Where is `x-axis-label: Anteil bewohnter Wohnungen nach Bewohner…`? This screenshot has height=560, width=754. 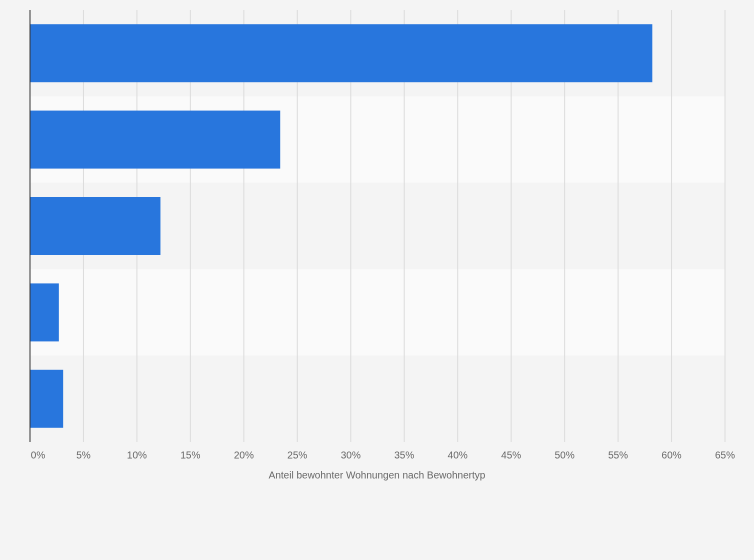 x-axis-label: Anteil bewohnter Wohnungen nach Bewohner… is located at coordinates (377, 476).